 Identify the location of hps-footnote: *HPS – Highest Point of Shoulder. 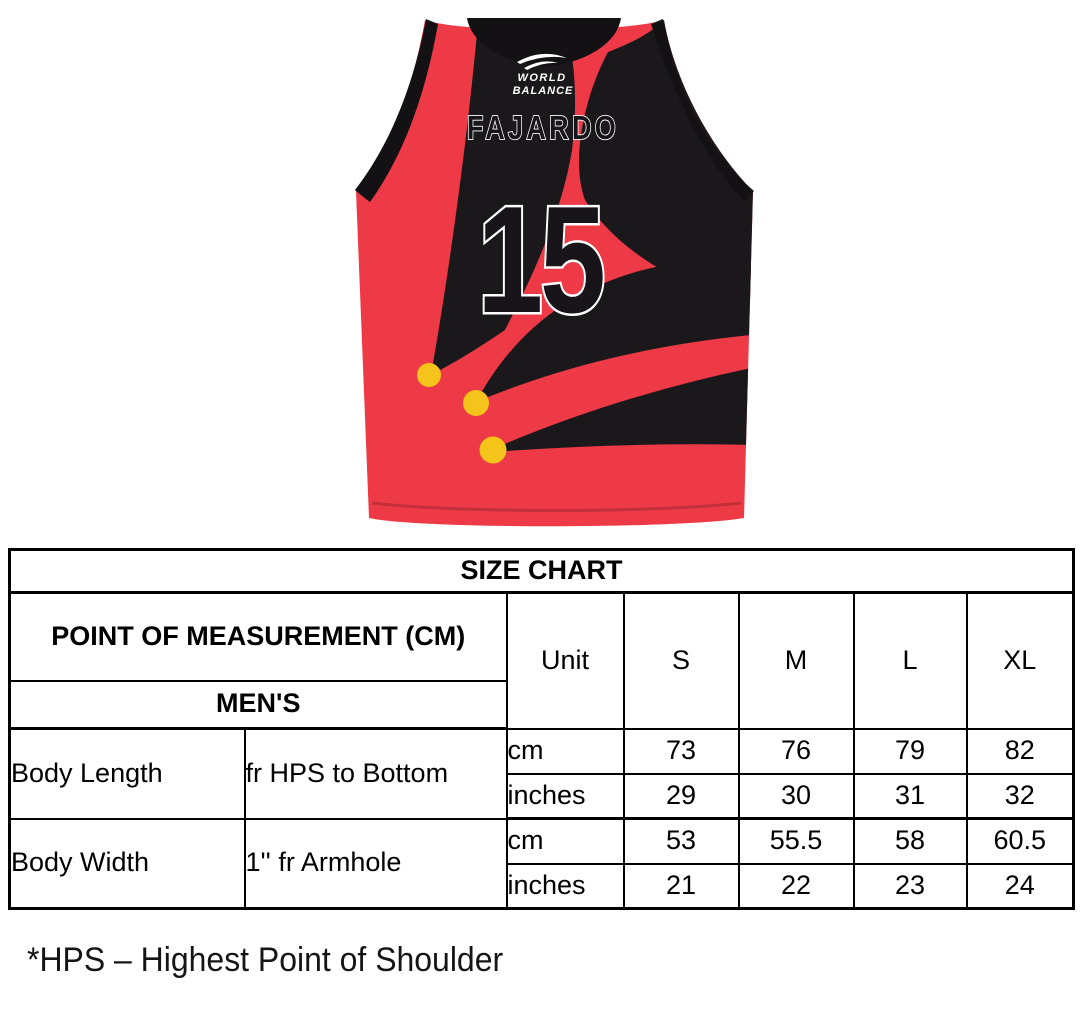
(265, 960).